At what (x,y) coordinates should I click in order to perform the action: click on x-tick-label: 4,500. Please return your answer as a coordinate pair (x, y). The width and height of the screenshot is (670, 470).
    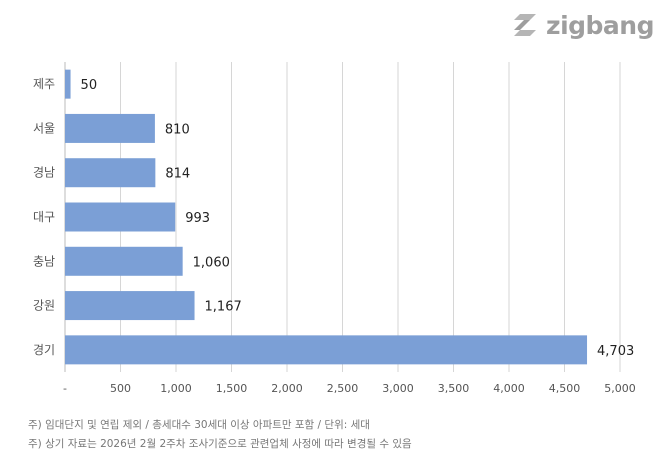
    Looking at the image, I should click on (565, 388).